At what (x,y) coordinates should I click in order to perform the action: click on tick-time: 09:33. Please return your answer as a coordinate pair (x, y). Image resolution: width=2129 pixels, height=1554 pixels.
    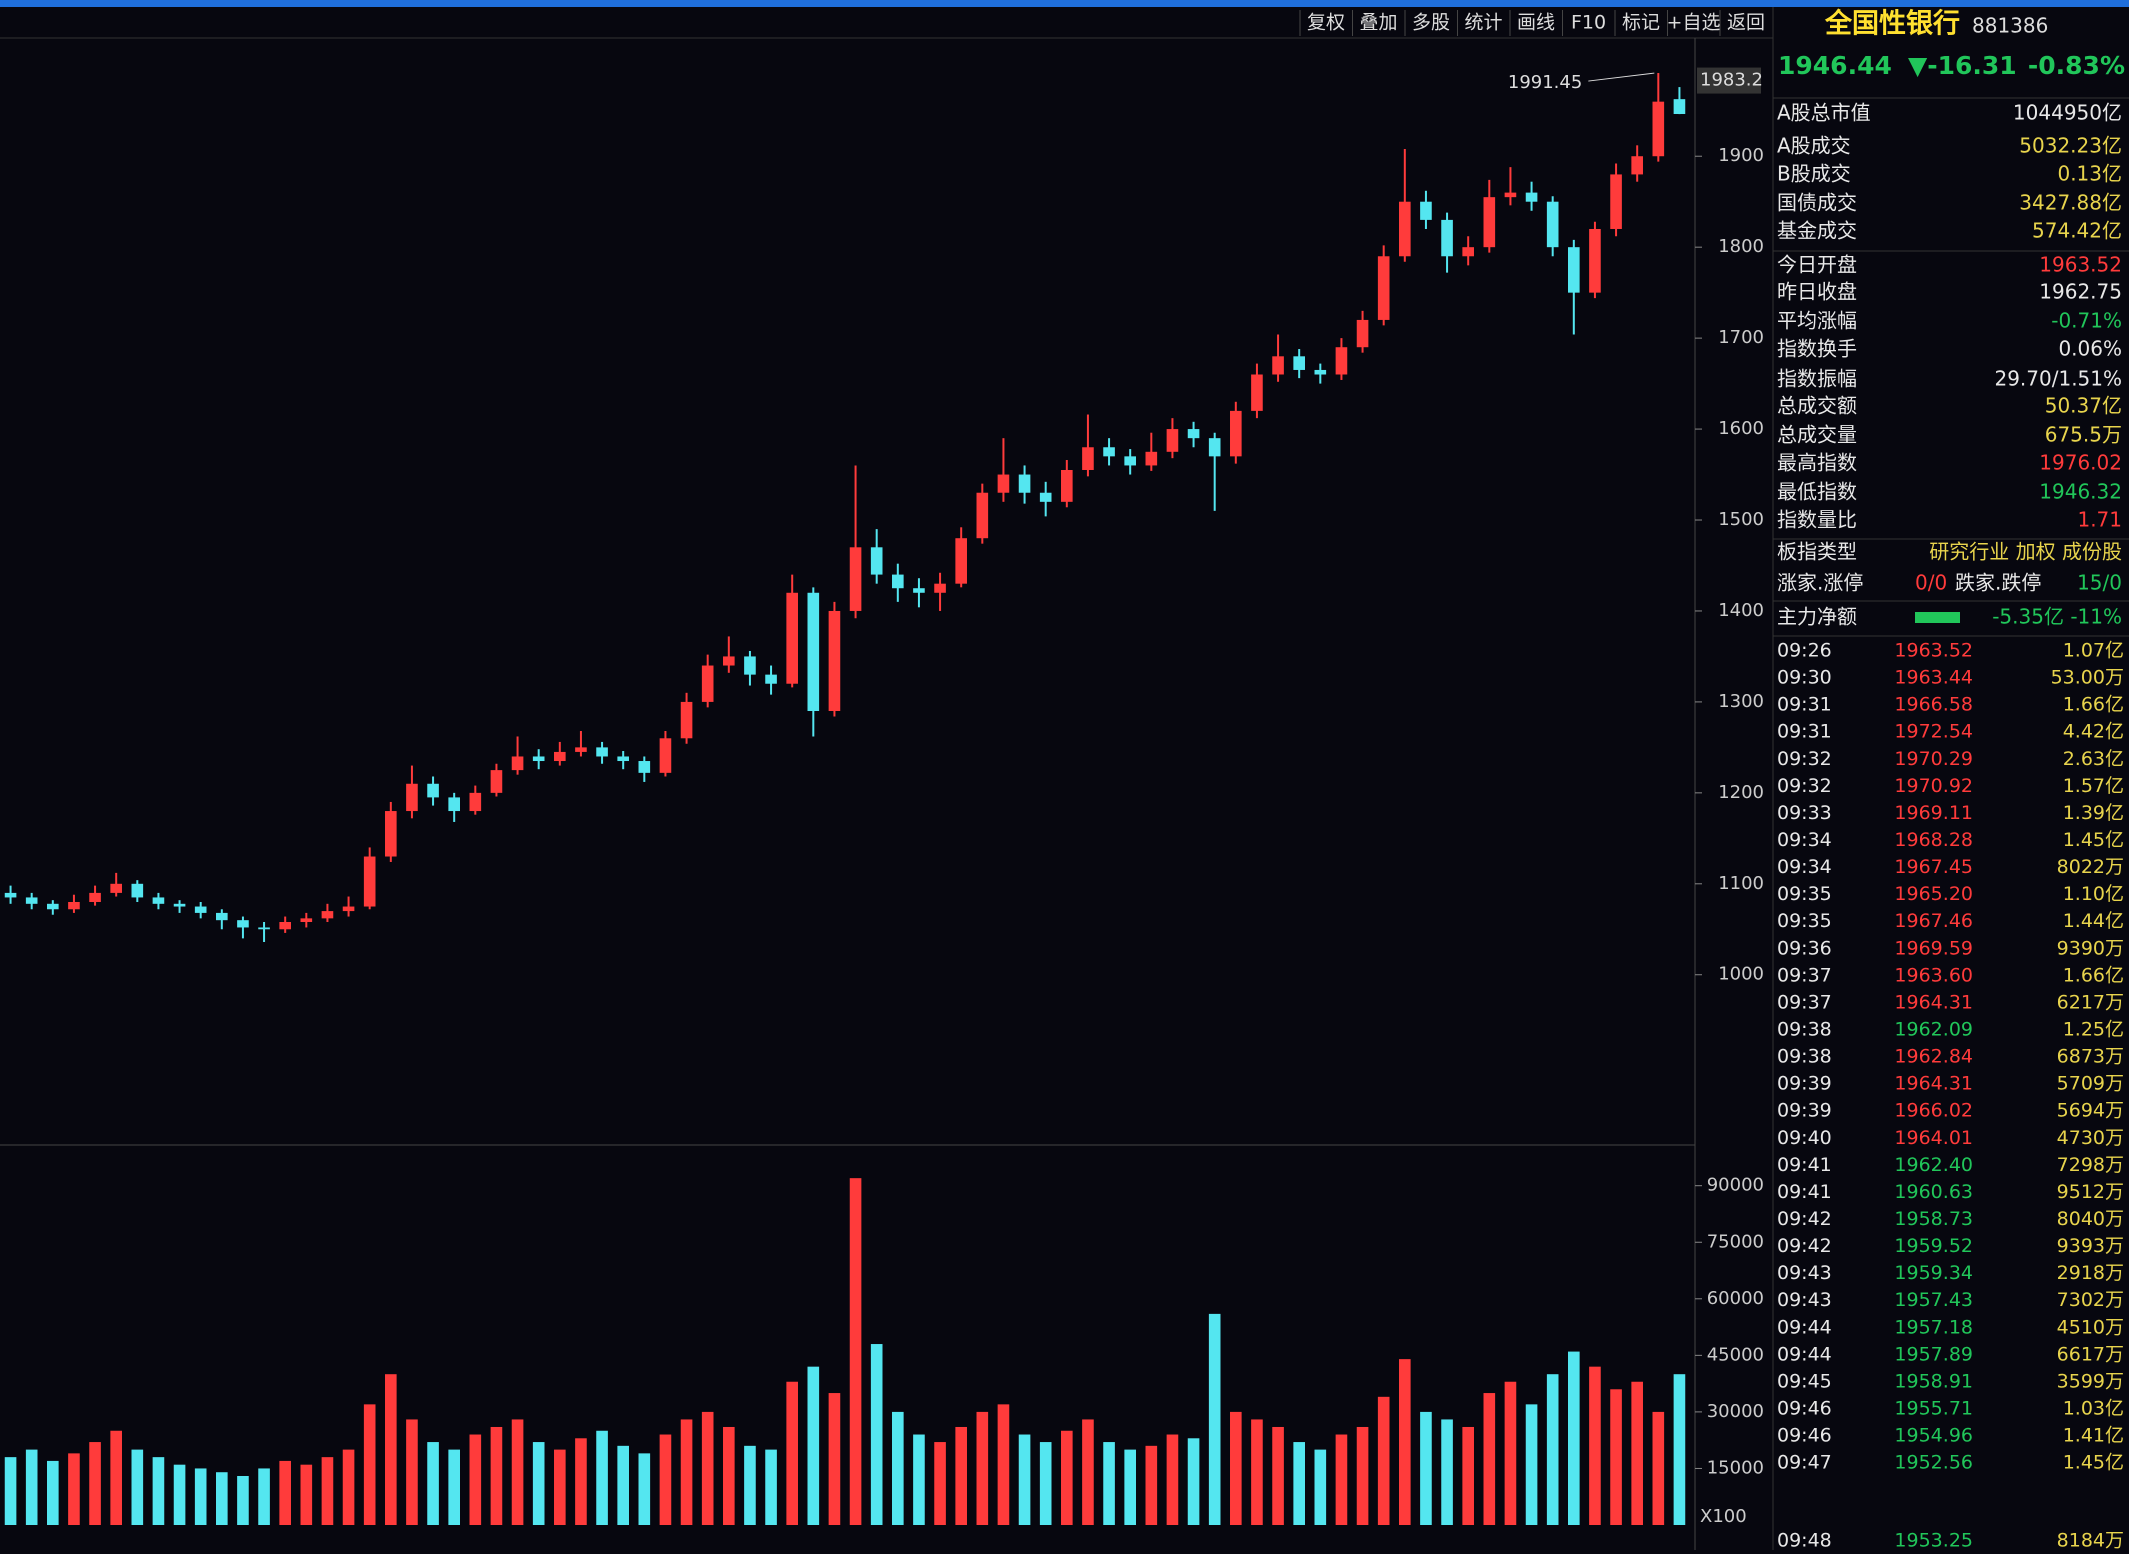
    Looking at the image, I should click on (1804, 813).